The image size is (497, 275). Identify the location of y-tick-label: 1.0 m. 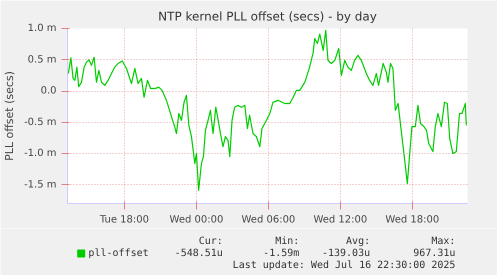
(42, 28).